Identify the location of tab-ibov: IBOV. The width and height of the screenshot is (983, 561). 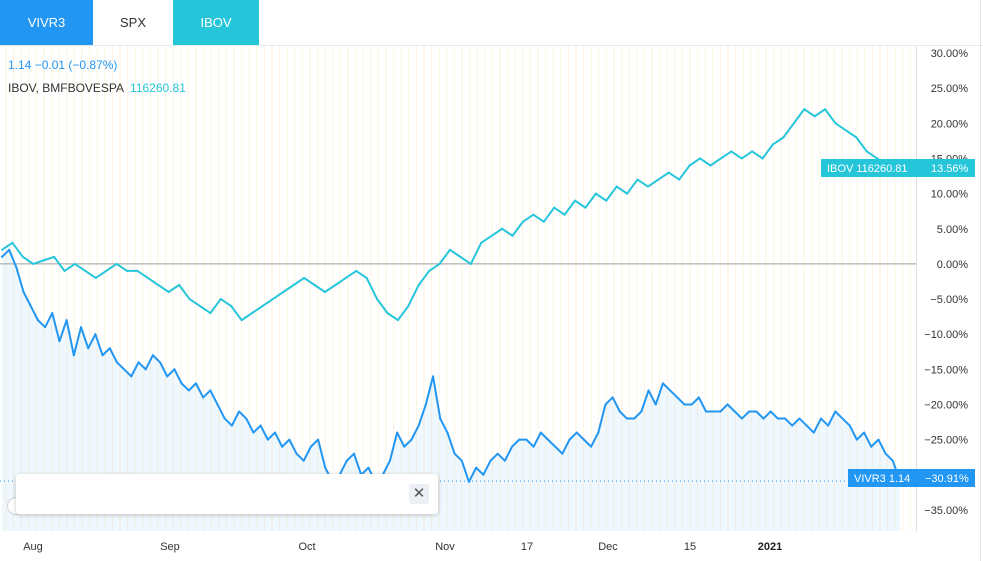
(216, 22).